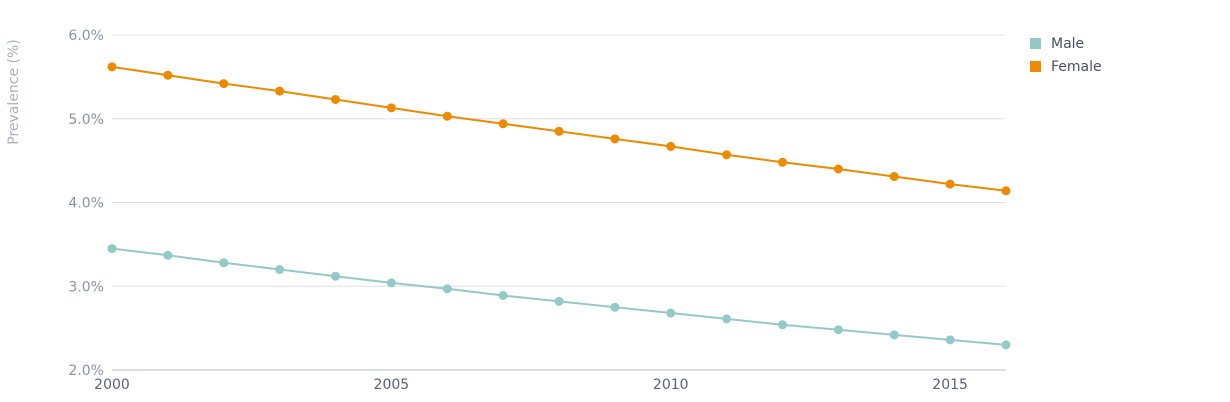 This screenshot has height=402, width=1230. I want to click on x-tick-label: 2010, so click(671, 385).